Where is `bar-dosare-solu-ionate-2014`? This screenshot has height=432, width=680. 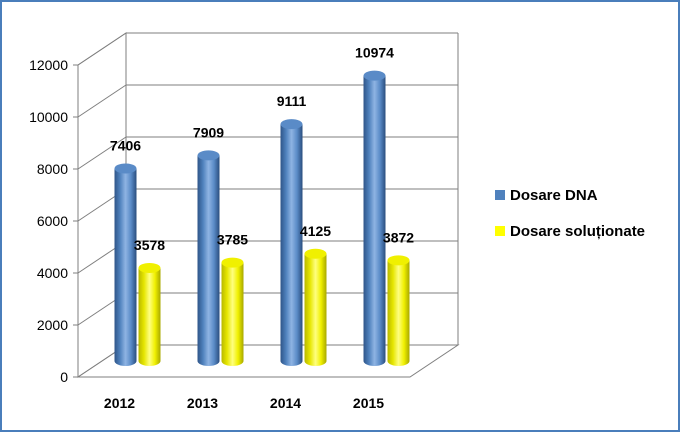 bar-dosare-solu-ionate-2014 is located at coordinates (315, 310).